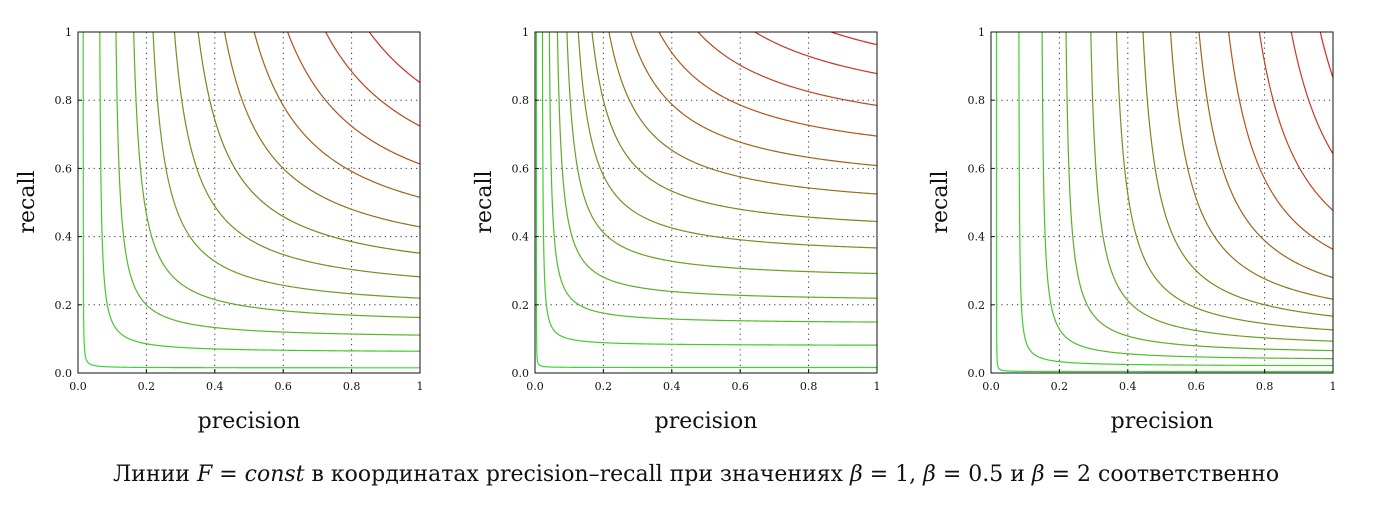 This screenshot has width=1392, height=526. Describe the element at coordinates (274, 474) in the screenshot. I see `caption-const: const` at that location.